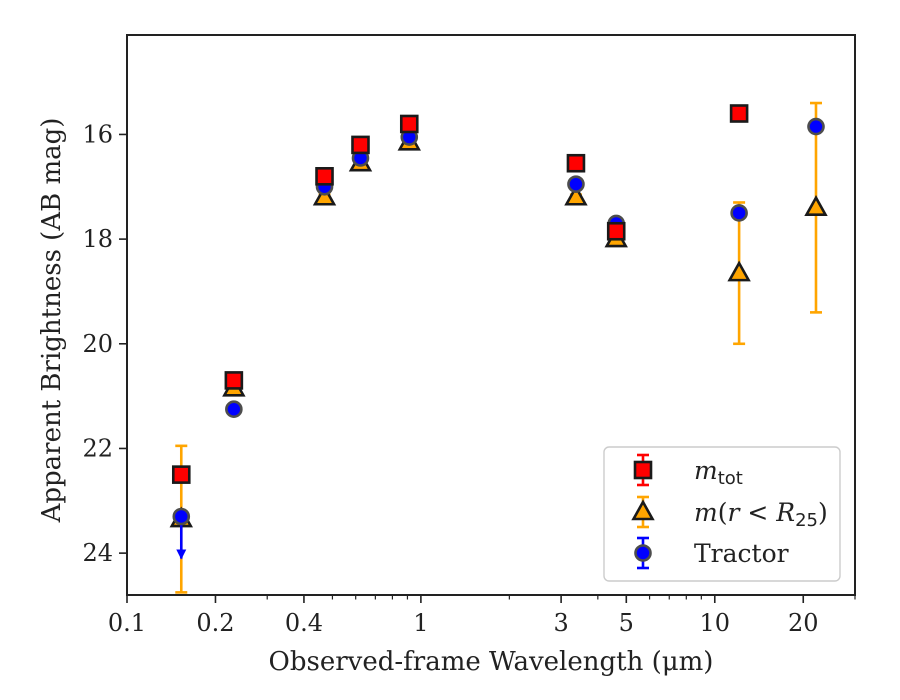  Describe the element at coordinates (643, 470) in the screenshot. I see `legend-mtot-marker` at that location.